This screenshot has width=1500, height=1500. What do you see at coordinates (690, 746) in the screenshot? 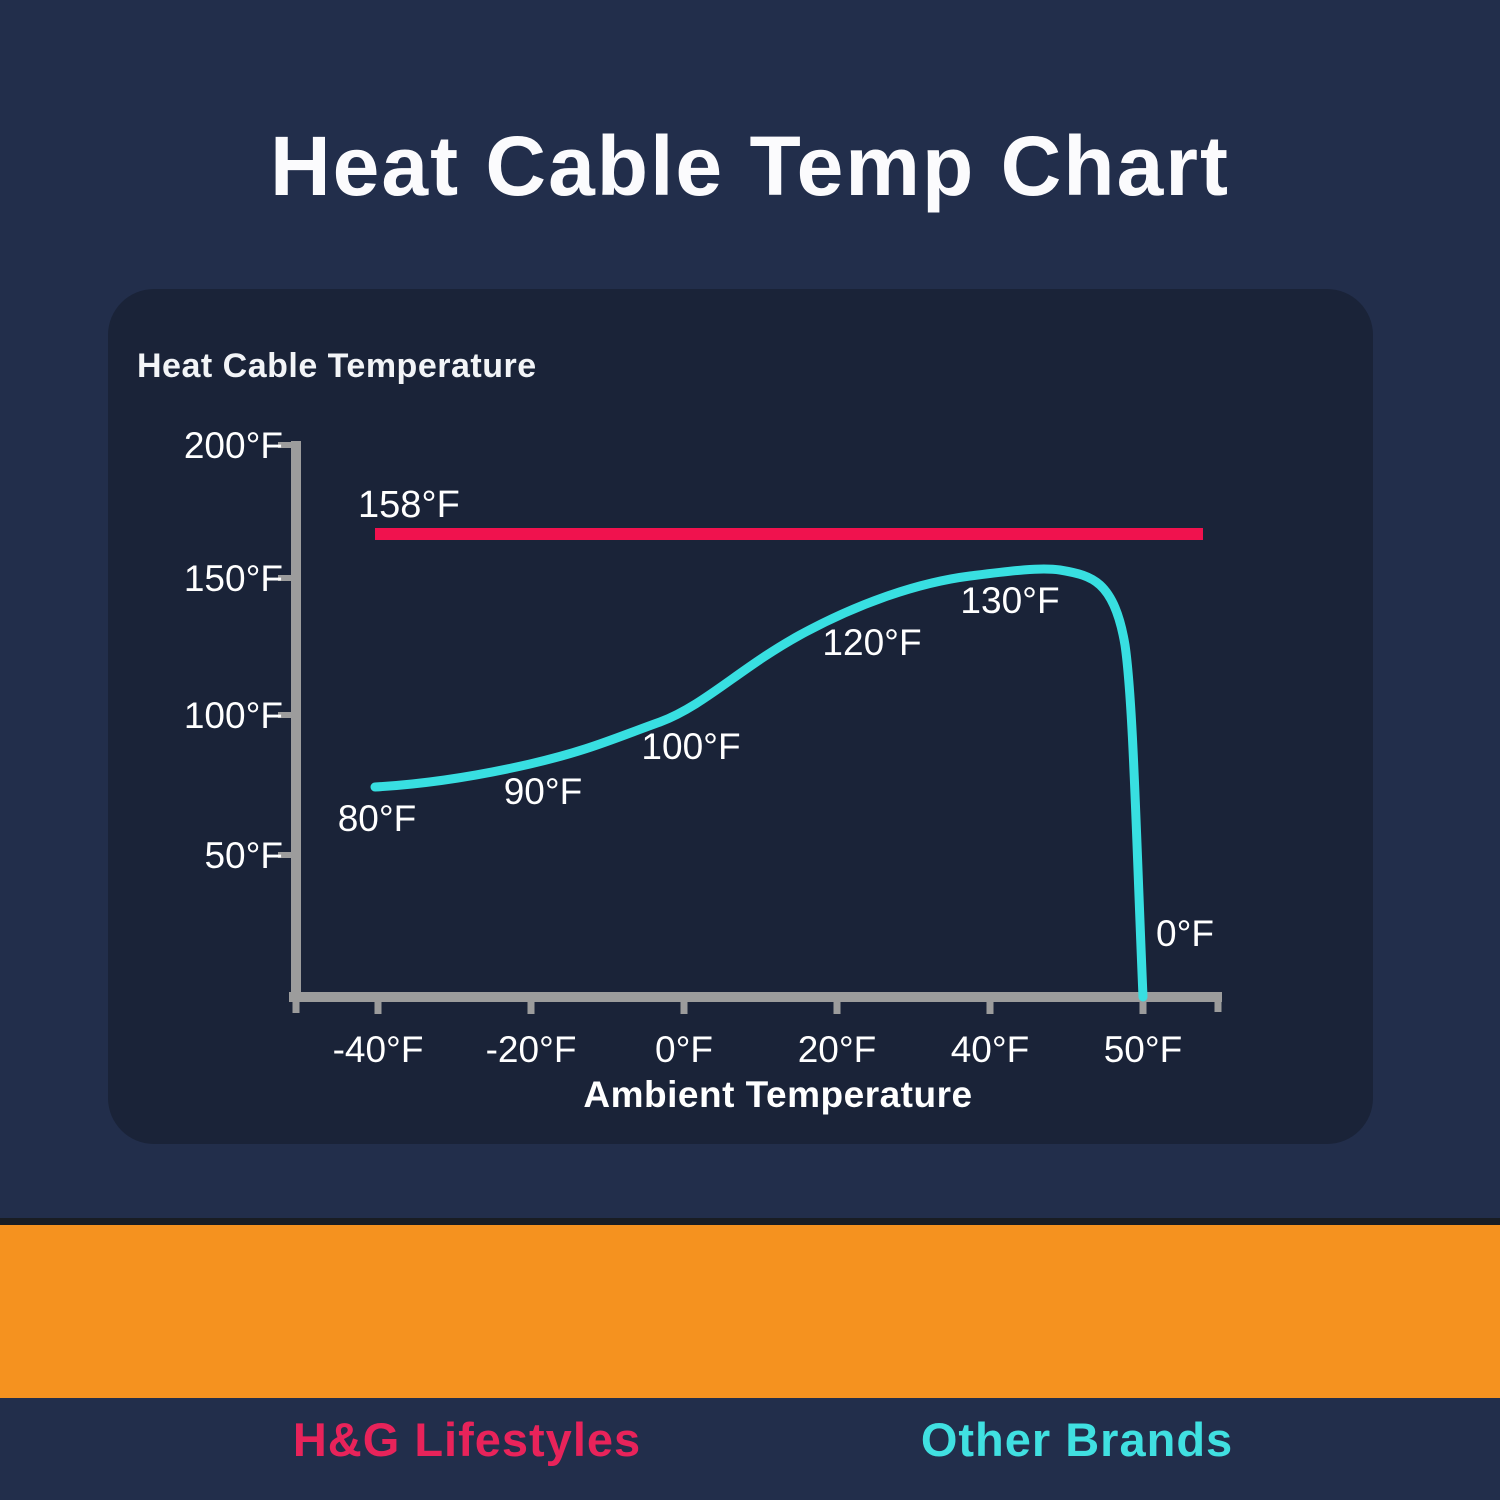
I see `curve-label-100f: 100°F` at bounding box center [690, 746].